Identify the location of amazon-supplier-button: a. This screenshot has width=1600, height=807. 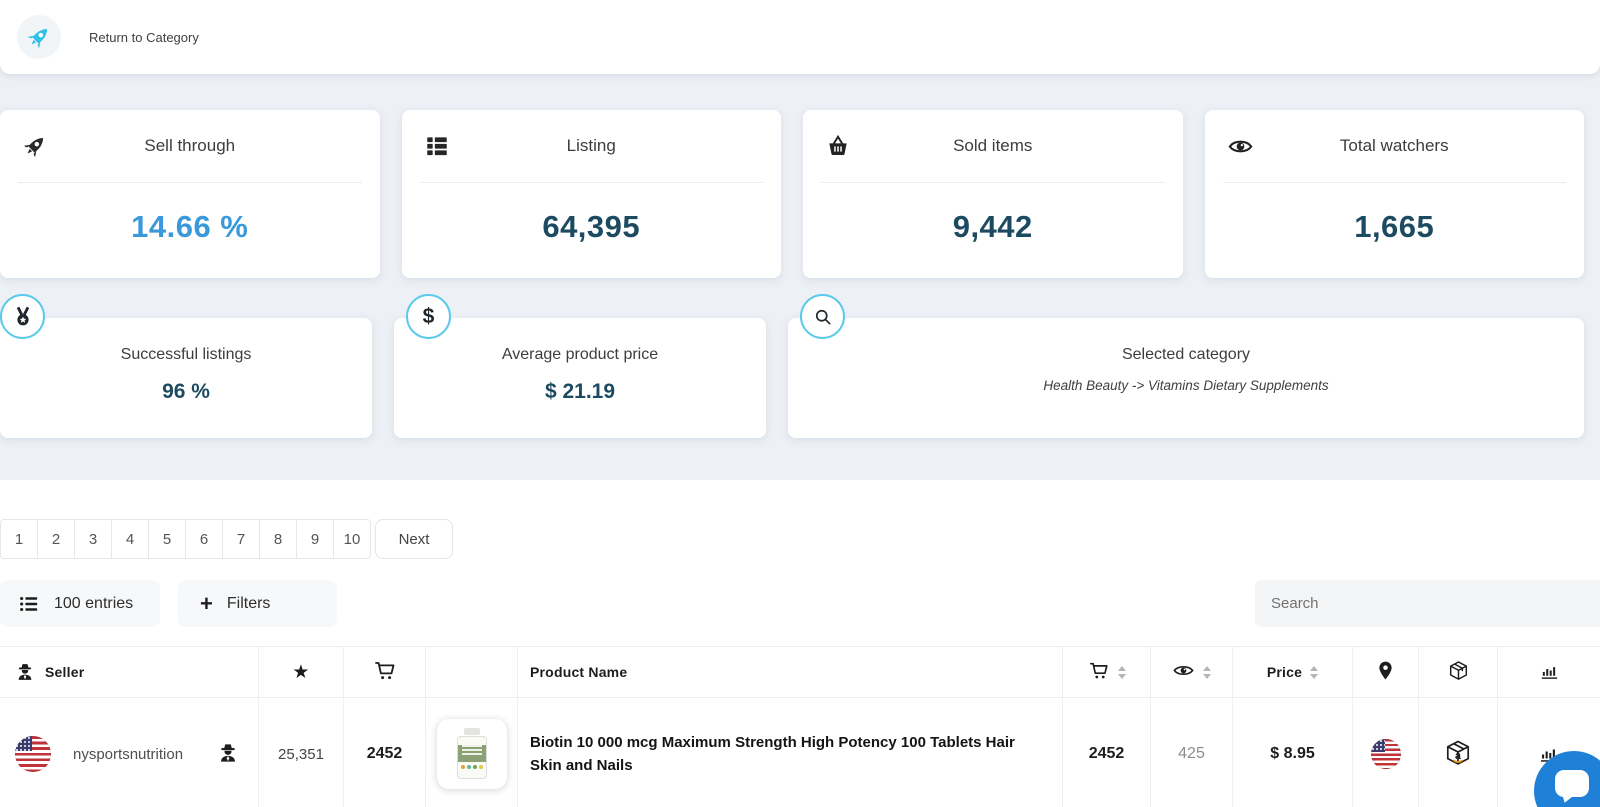
(1458, 754).